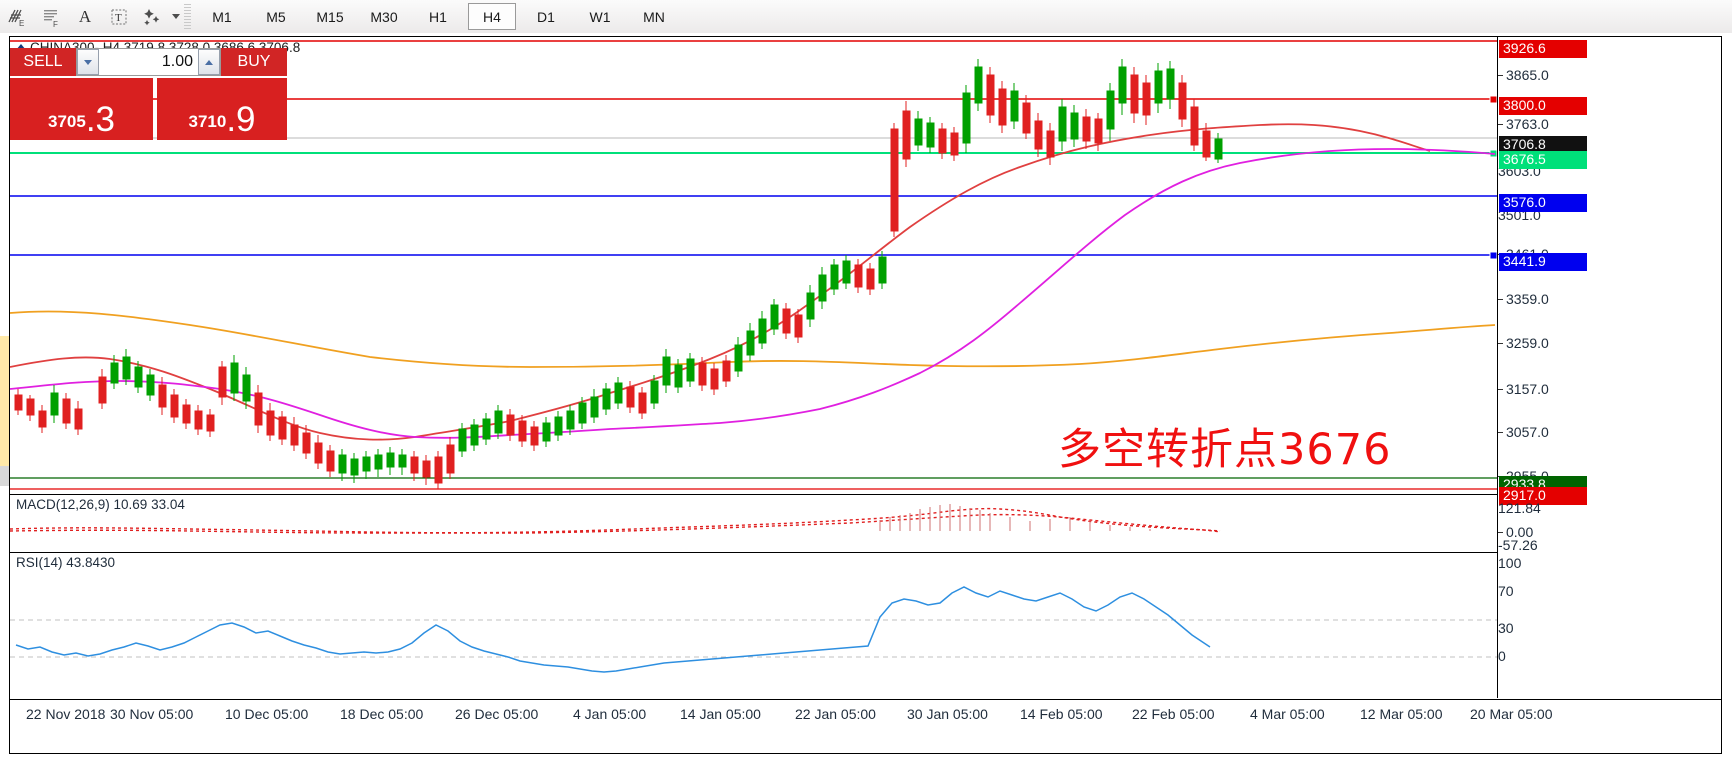 This screenshot has height=758, width=1732. I want to click on tab-timeframe-m15: M15, so click(330, 16).